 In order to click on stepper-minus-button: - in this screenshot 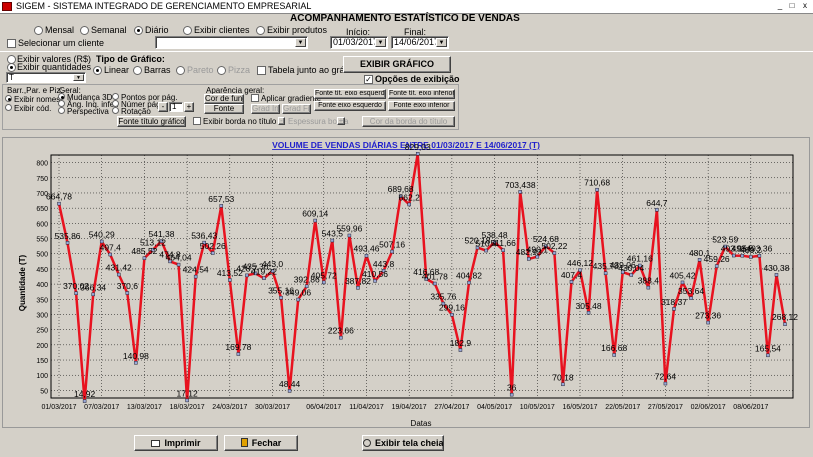, I will do `click(163, 107)`.